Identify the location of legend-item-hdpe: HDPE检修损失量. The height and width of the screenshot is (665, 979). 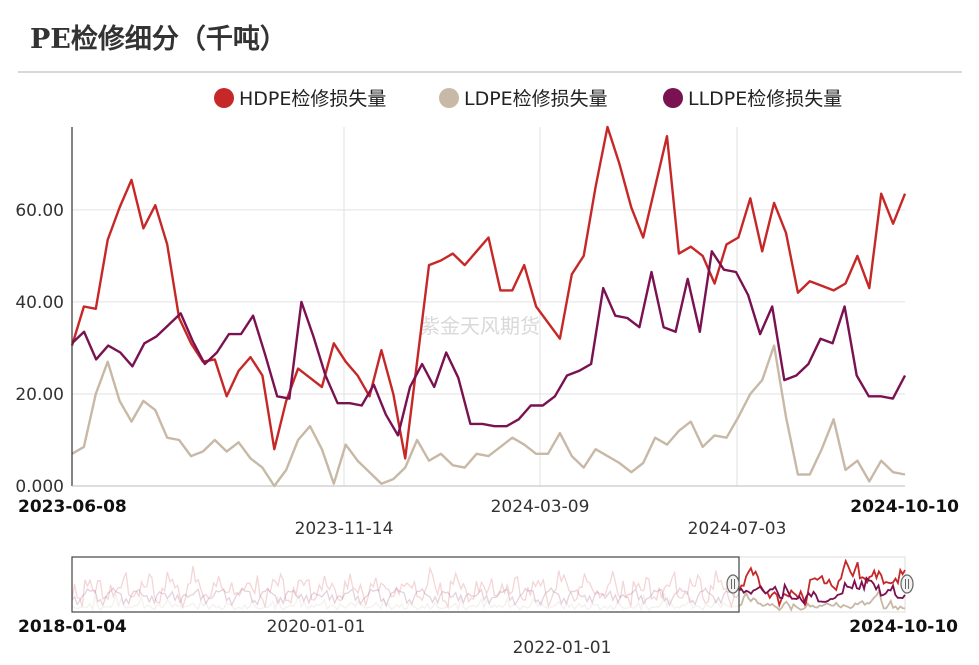
(300, 99).